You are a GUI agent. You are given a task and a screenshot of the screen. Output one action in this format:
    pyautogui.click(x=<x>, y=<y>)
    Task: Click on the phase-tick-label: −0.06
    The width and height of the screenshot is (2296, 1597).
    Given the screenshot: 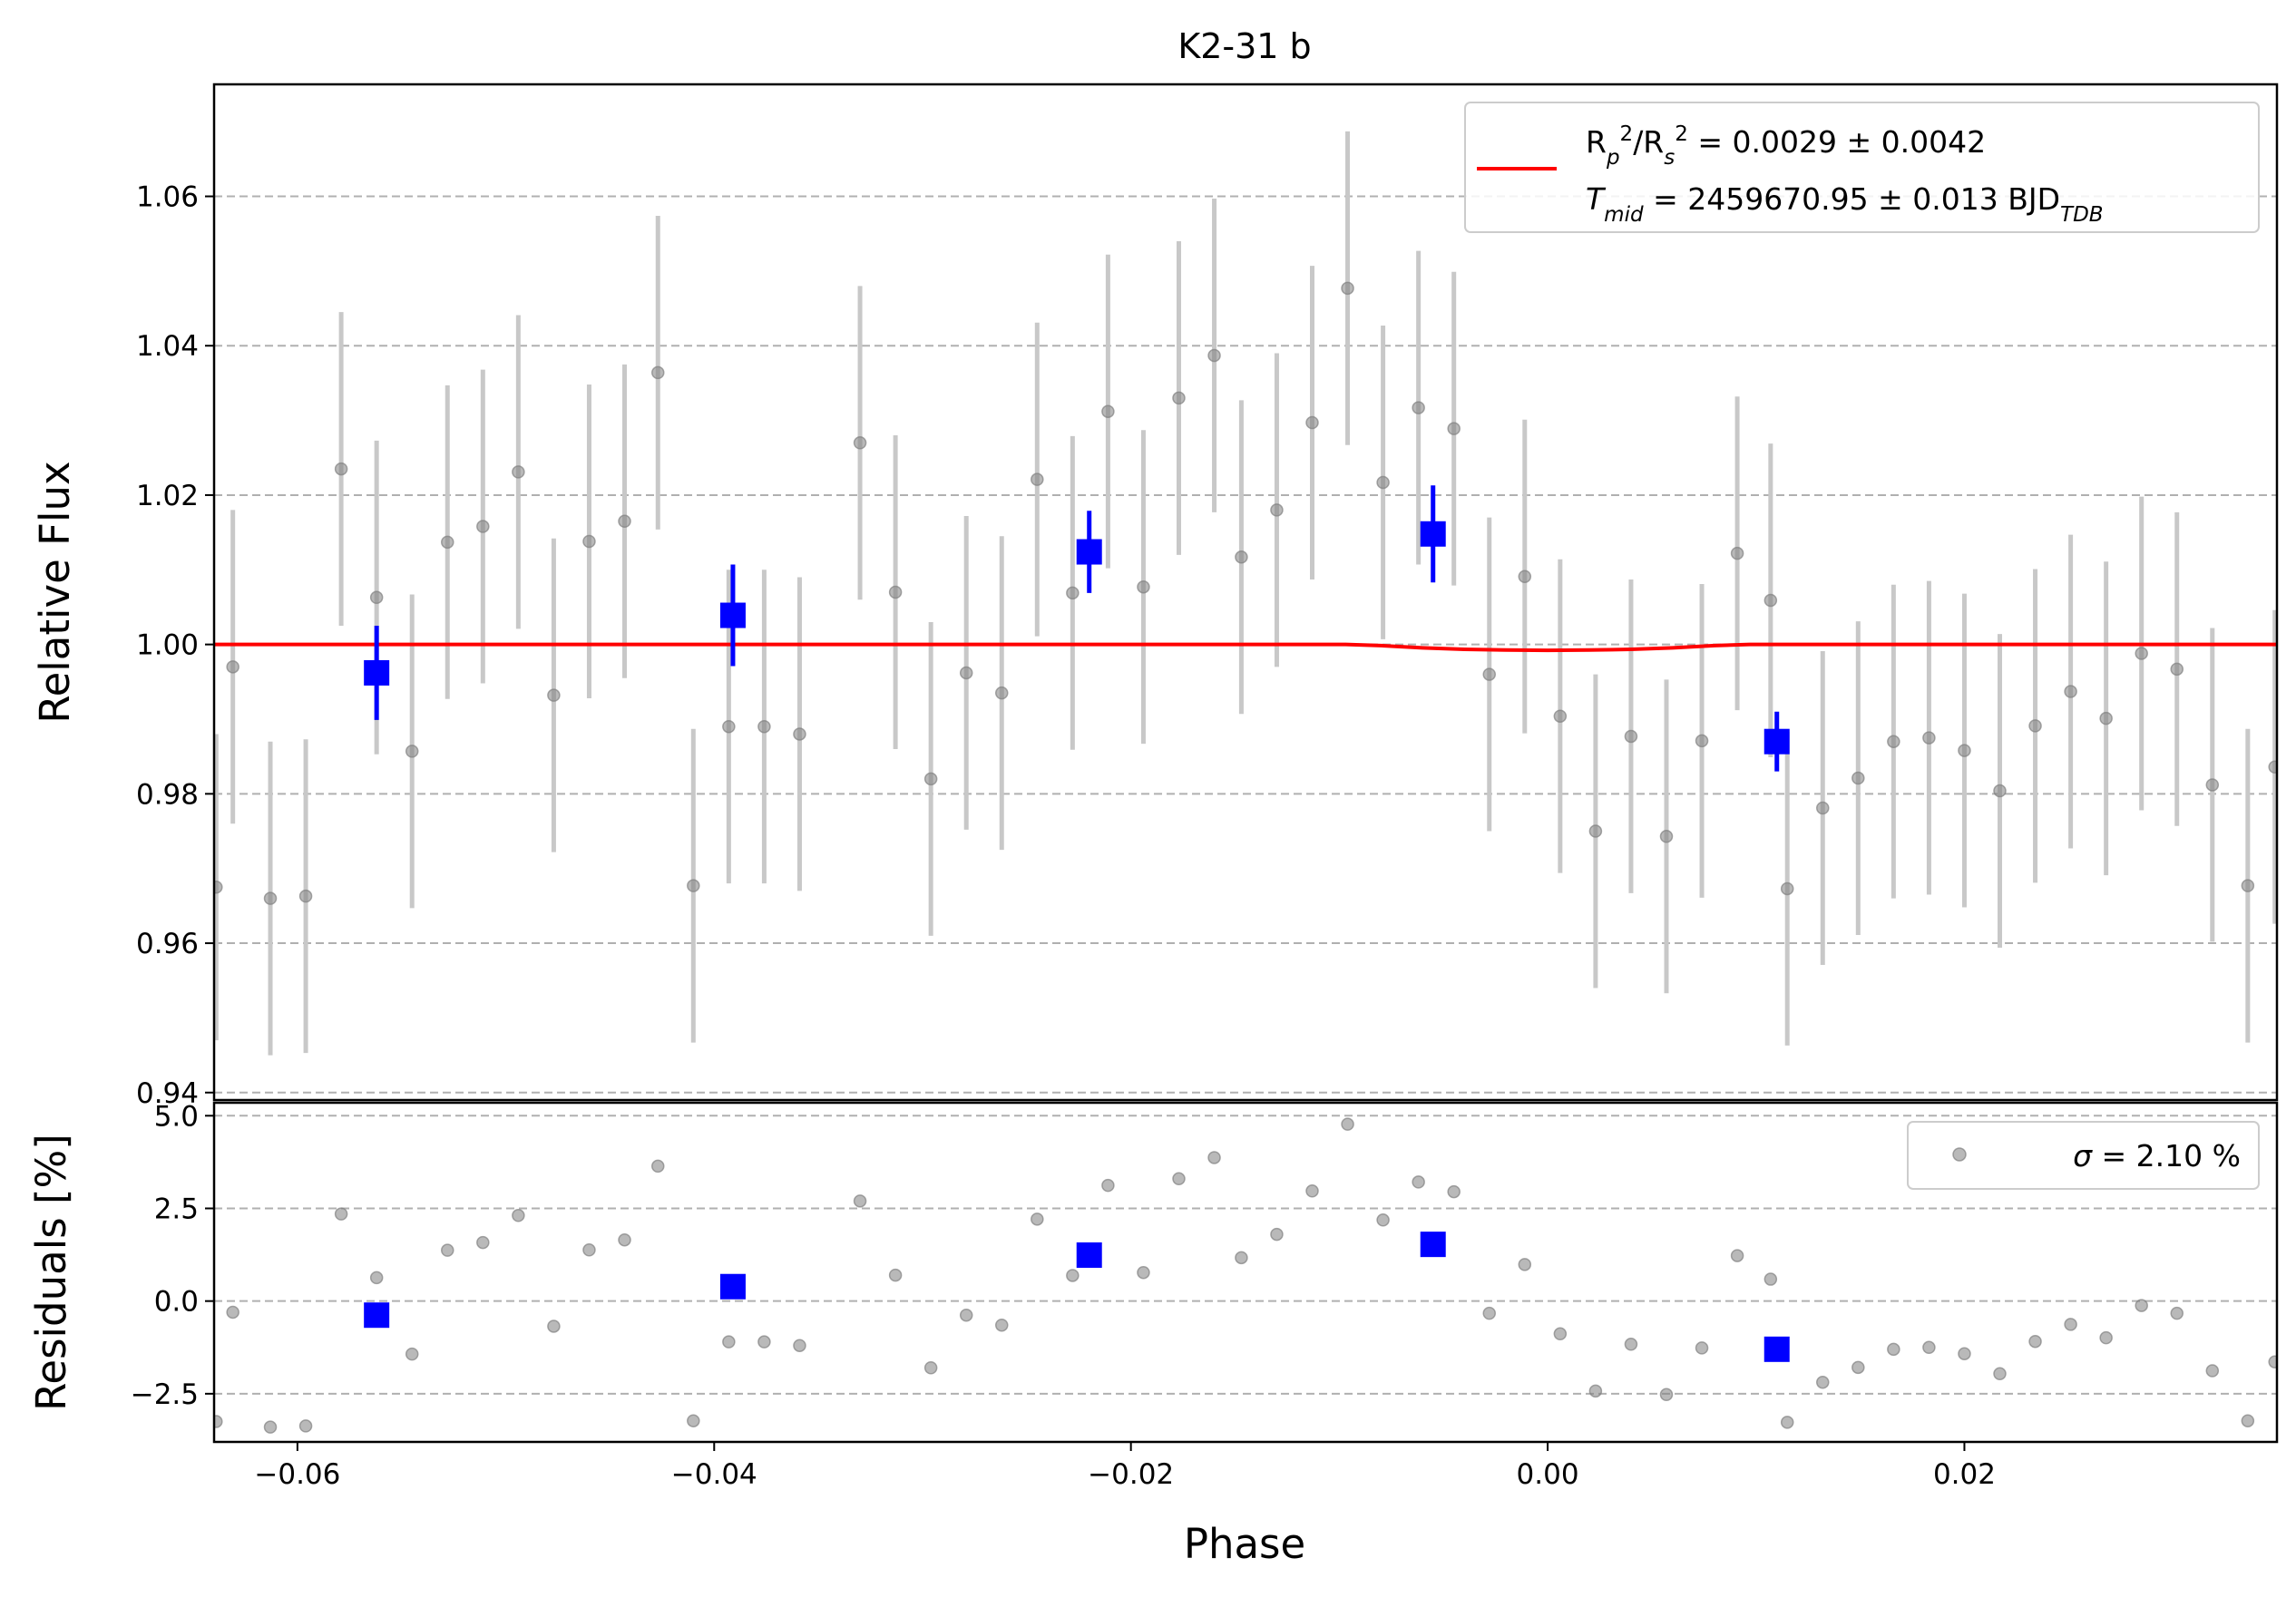 What is the action you would take?
    pyautogui.click(x=297, y=1474)
    